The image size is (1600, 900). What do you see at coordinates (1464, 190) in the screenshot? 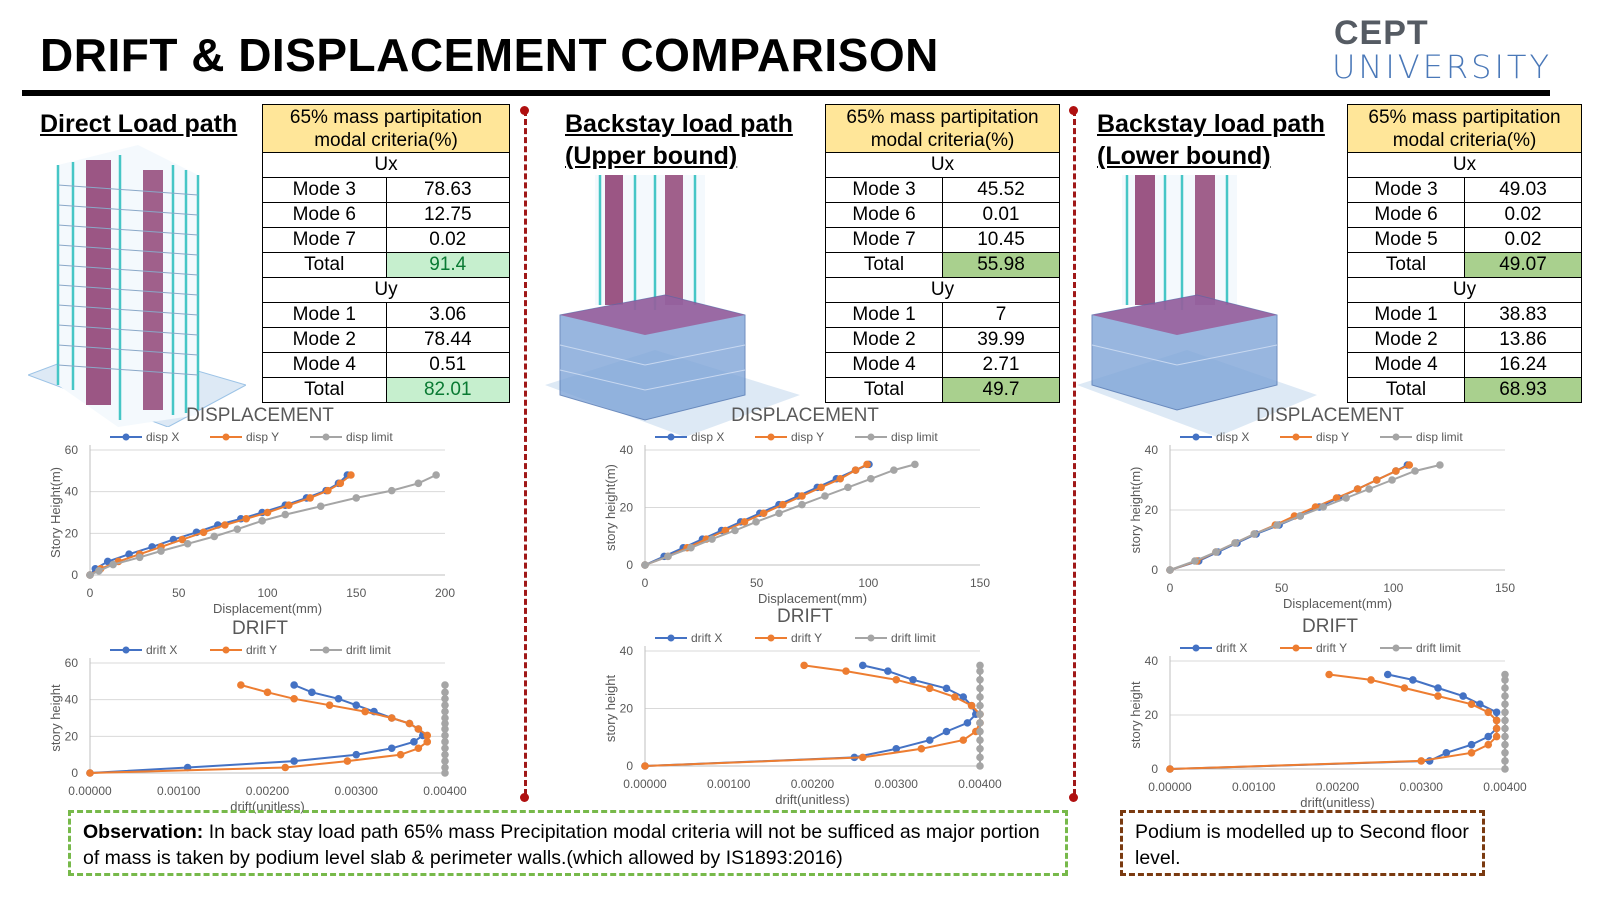
I see `table-row: Mode 3 49.03` at bounding box center [1464, 190].